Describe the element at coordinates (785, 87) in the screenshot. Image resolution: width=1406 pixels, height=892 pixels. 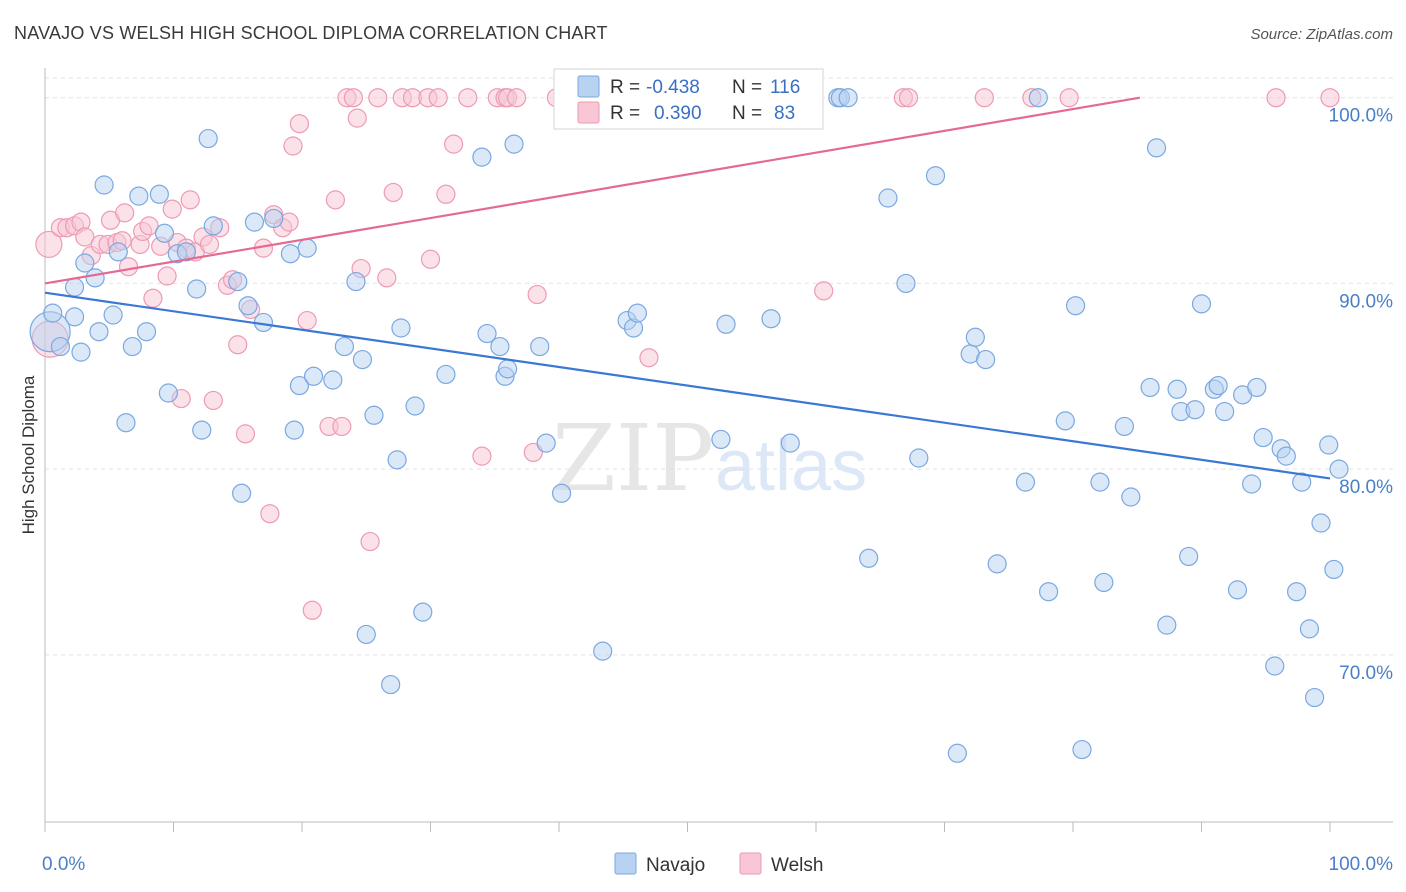
I see `stats-legend-navajo-n-value: 116` at that location.